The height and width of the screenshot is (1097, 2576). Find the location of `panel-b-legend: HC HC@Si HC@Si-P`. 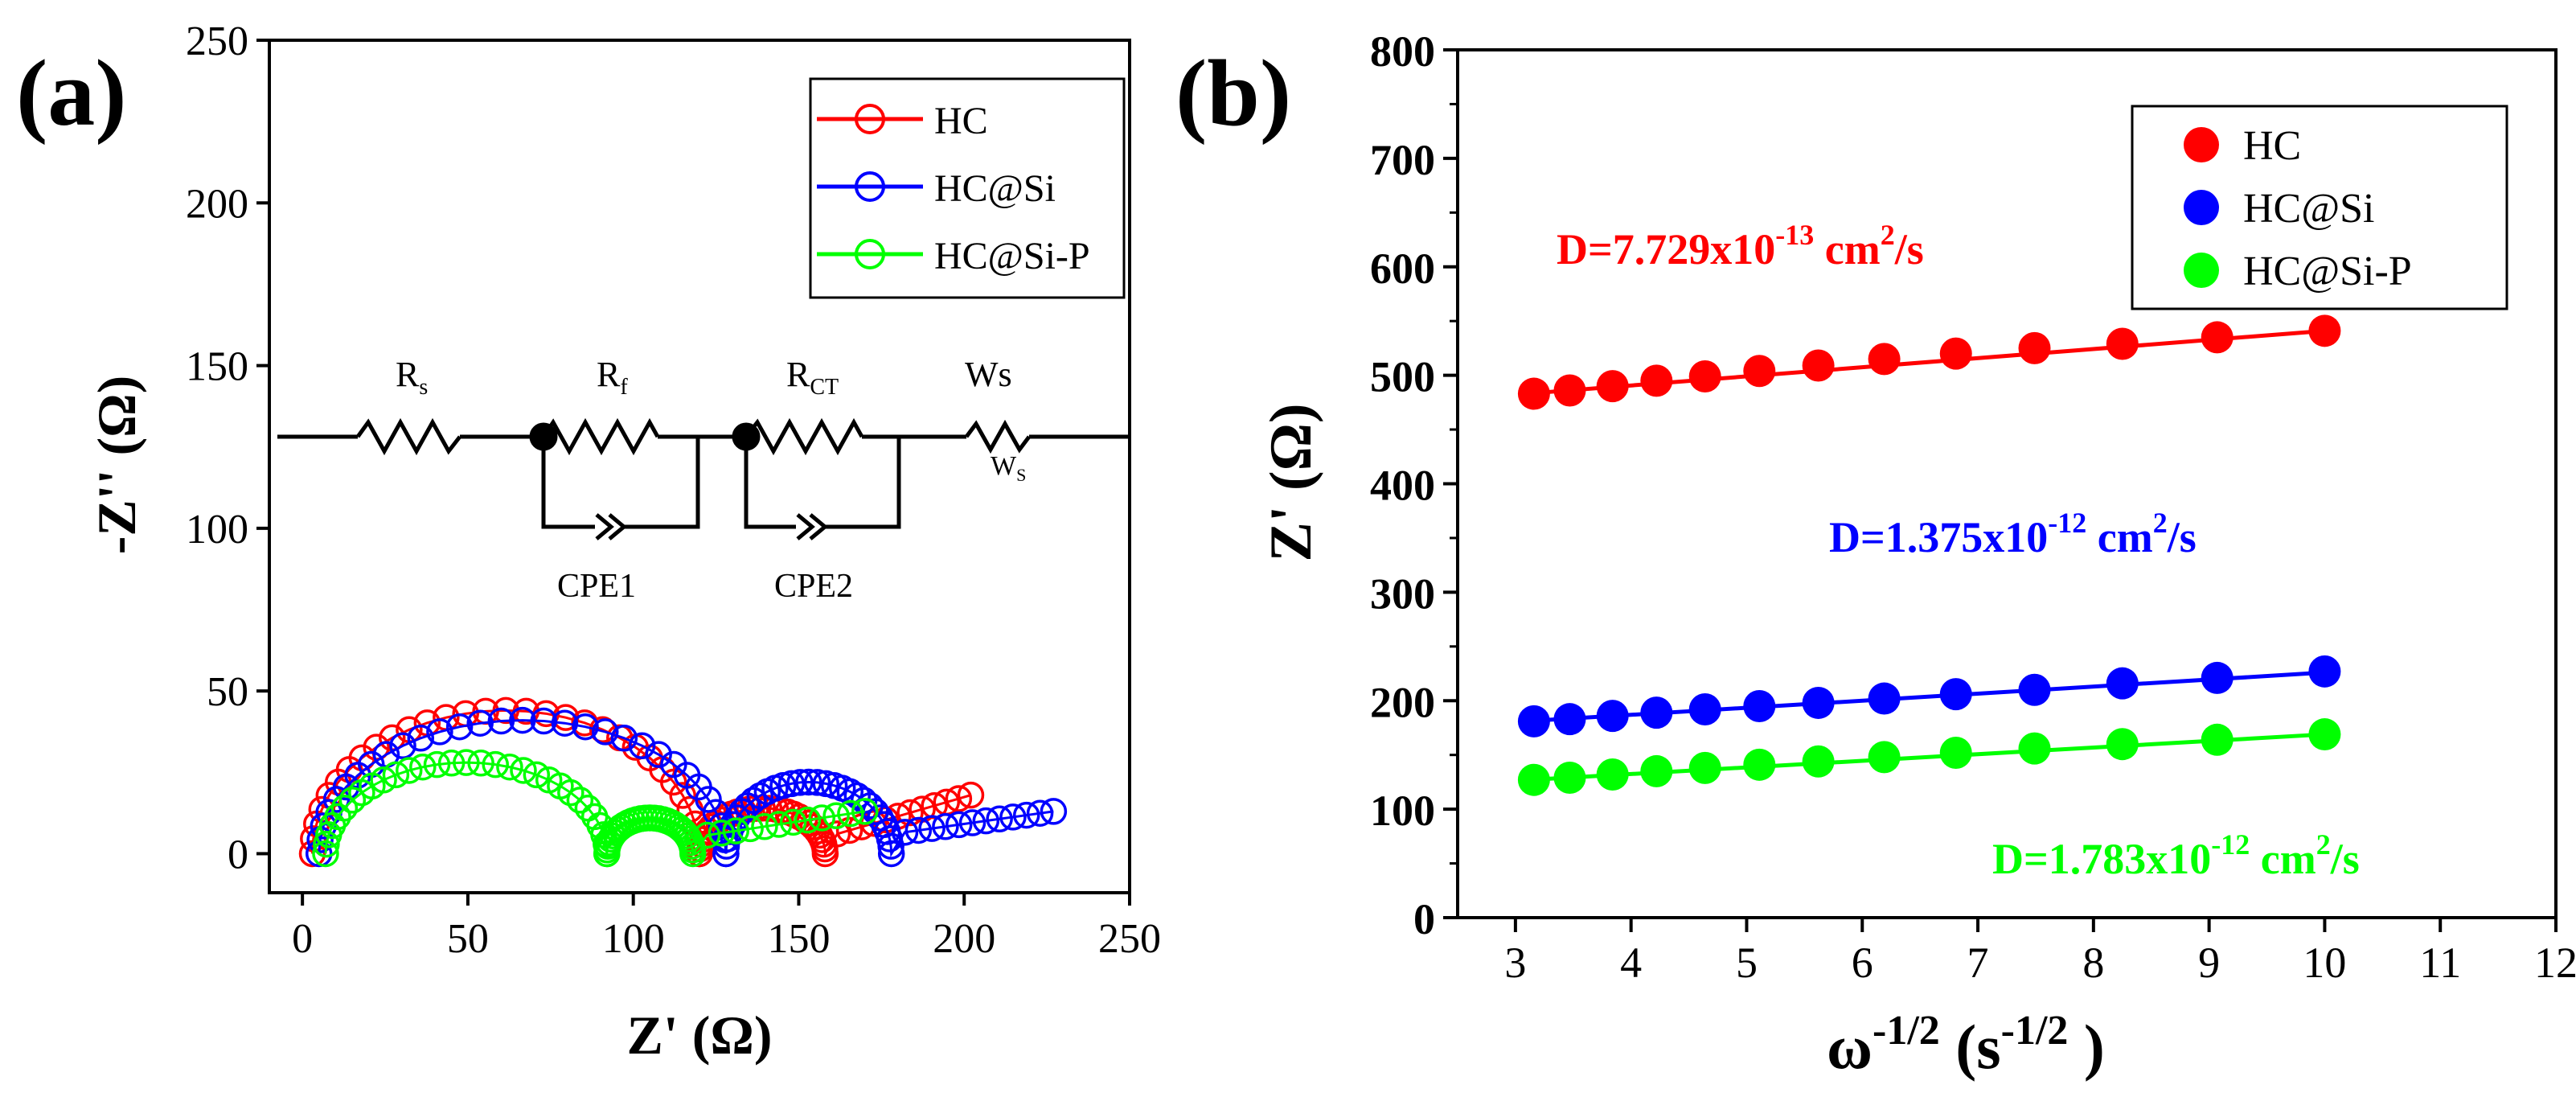

panel-b-legend: HC HC@Si HC@Si-P is located at coordinates (2319, 207).